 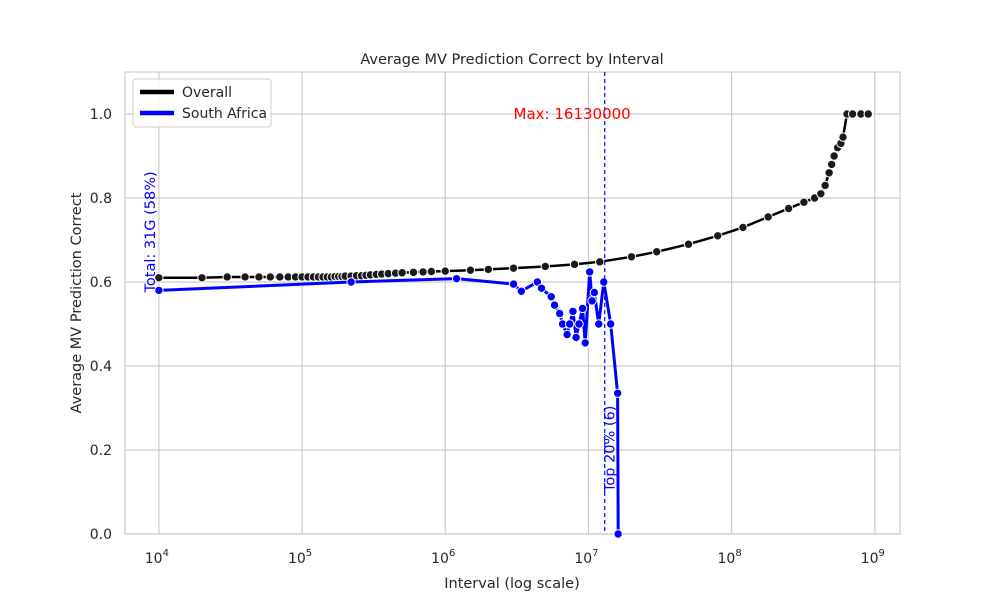 What do you see at coordinates (151, 232) in the screenshot?
I see `total-label: Total: 31G (58%)` at bounding box center [151, 232].